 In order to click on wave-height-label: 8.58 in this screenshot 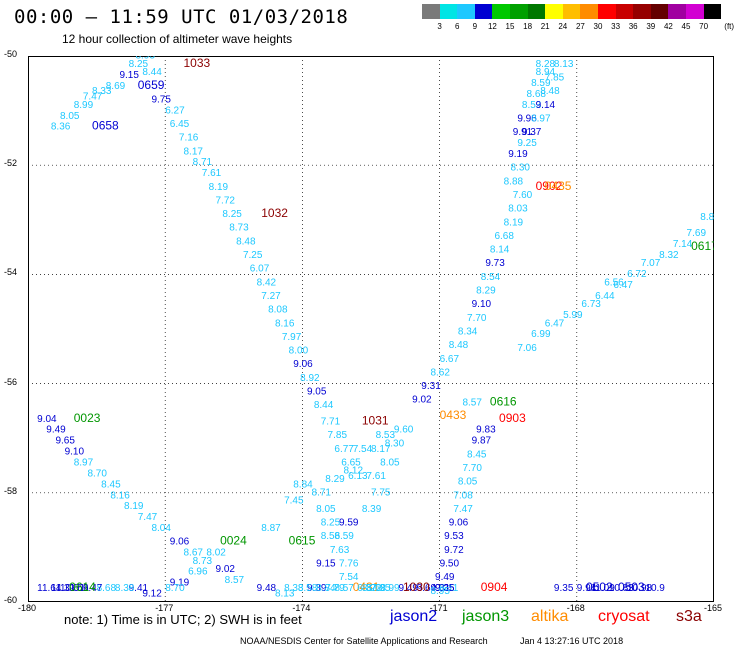, I will do `click(308, 588)`.